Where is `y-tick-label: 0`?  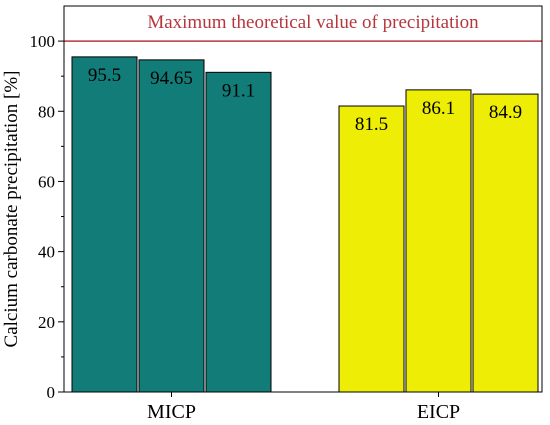
y-tick-label: 0 is located at coordinates (51, 392).